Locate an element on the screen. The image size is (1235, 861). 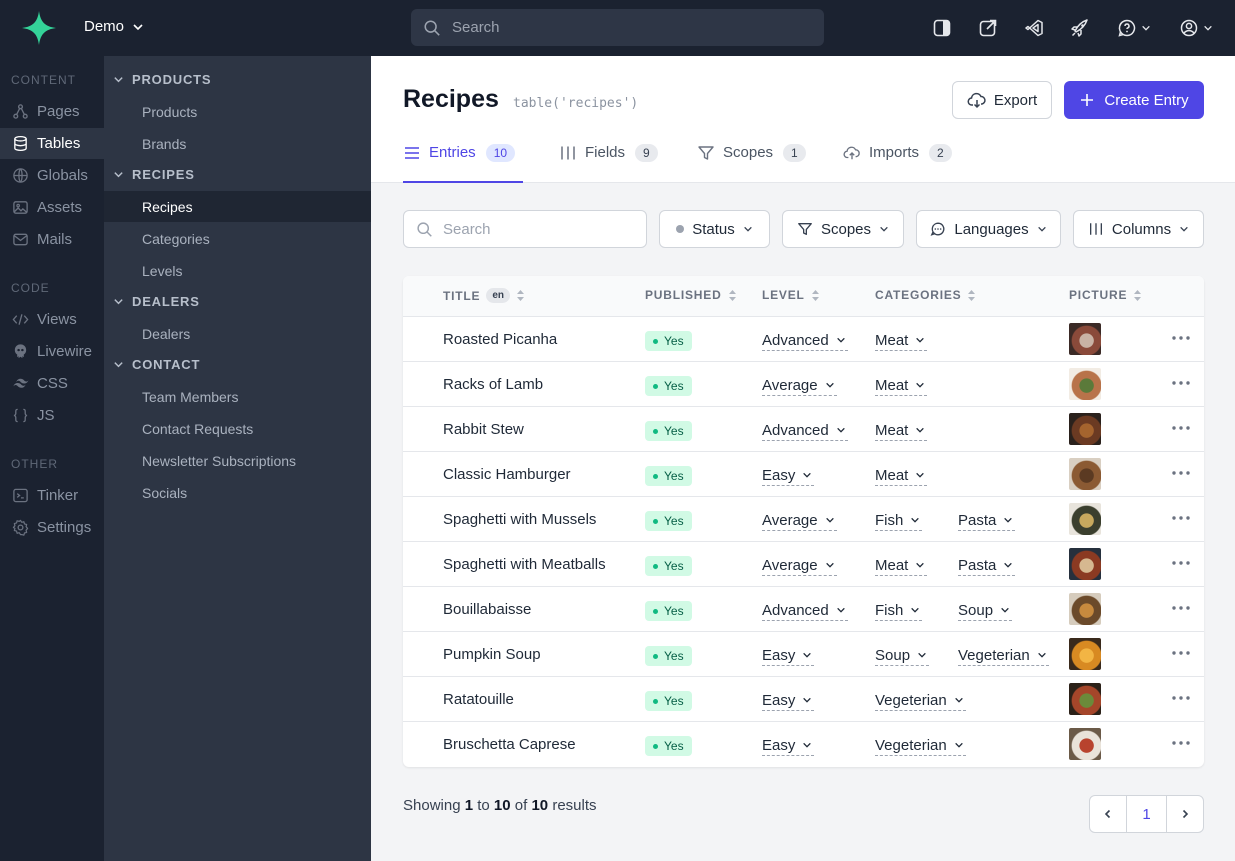
row-title: Bouillabaisse is located at coordinates (487, 609).